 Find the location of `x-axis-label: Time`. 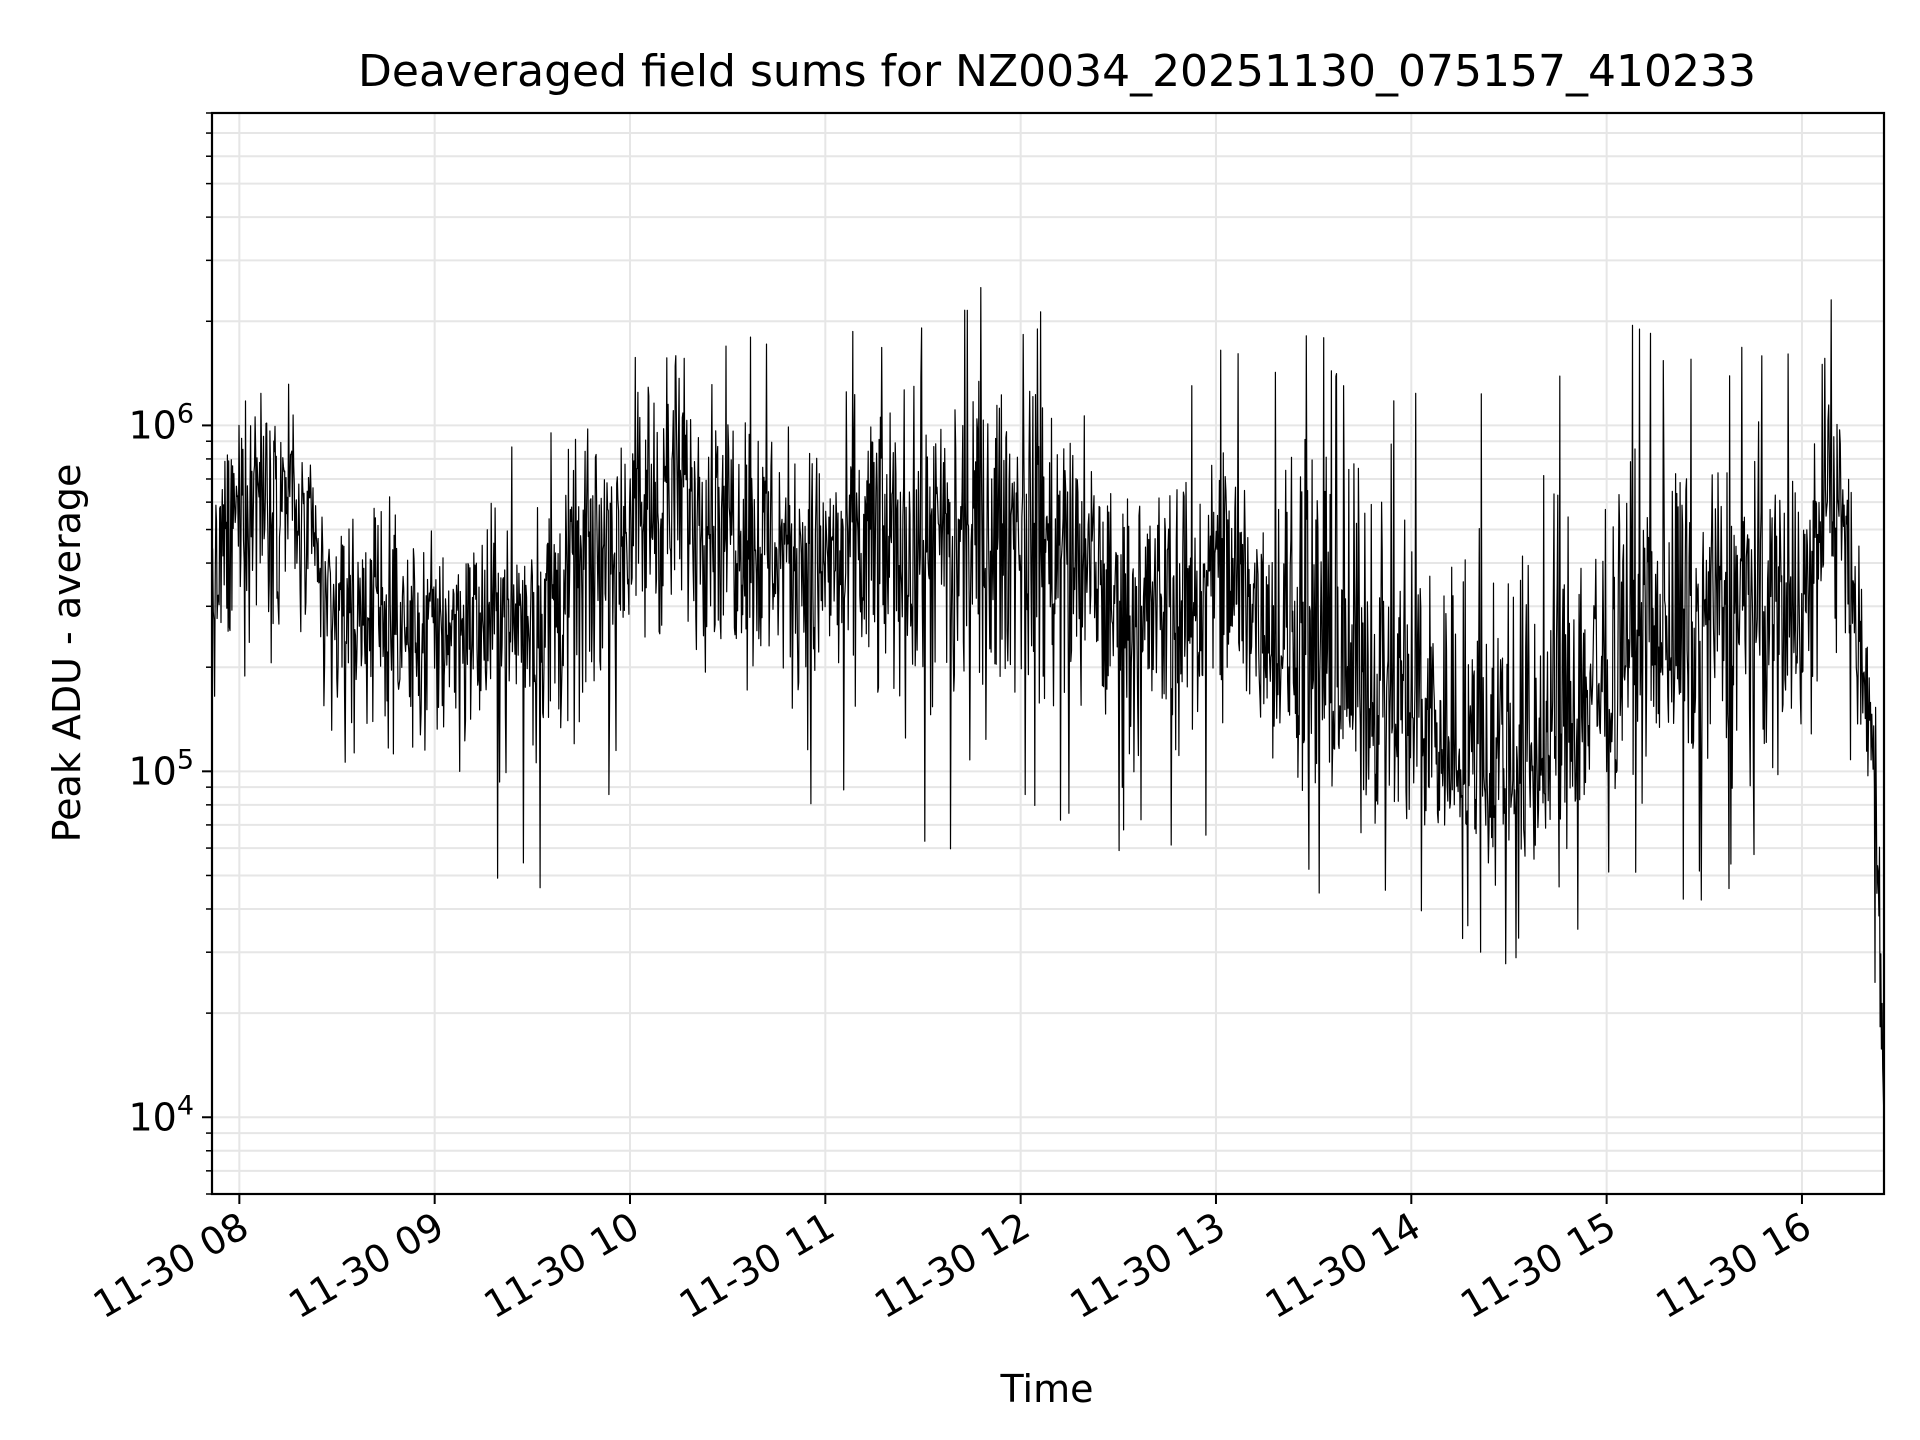

x-axis-label: Time is located at coordinates (1047, 1389).